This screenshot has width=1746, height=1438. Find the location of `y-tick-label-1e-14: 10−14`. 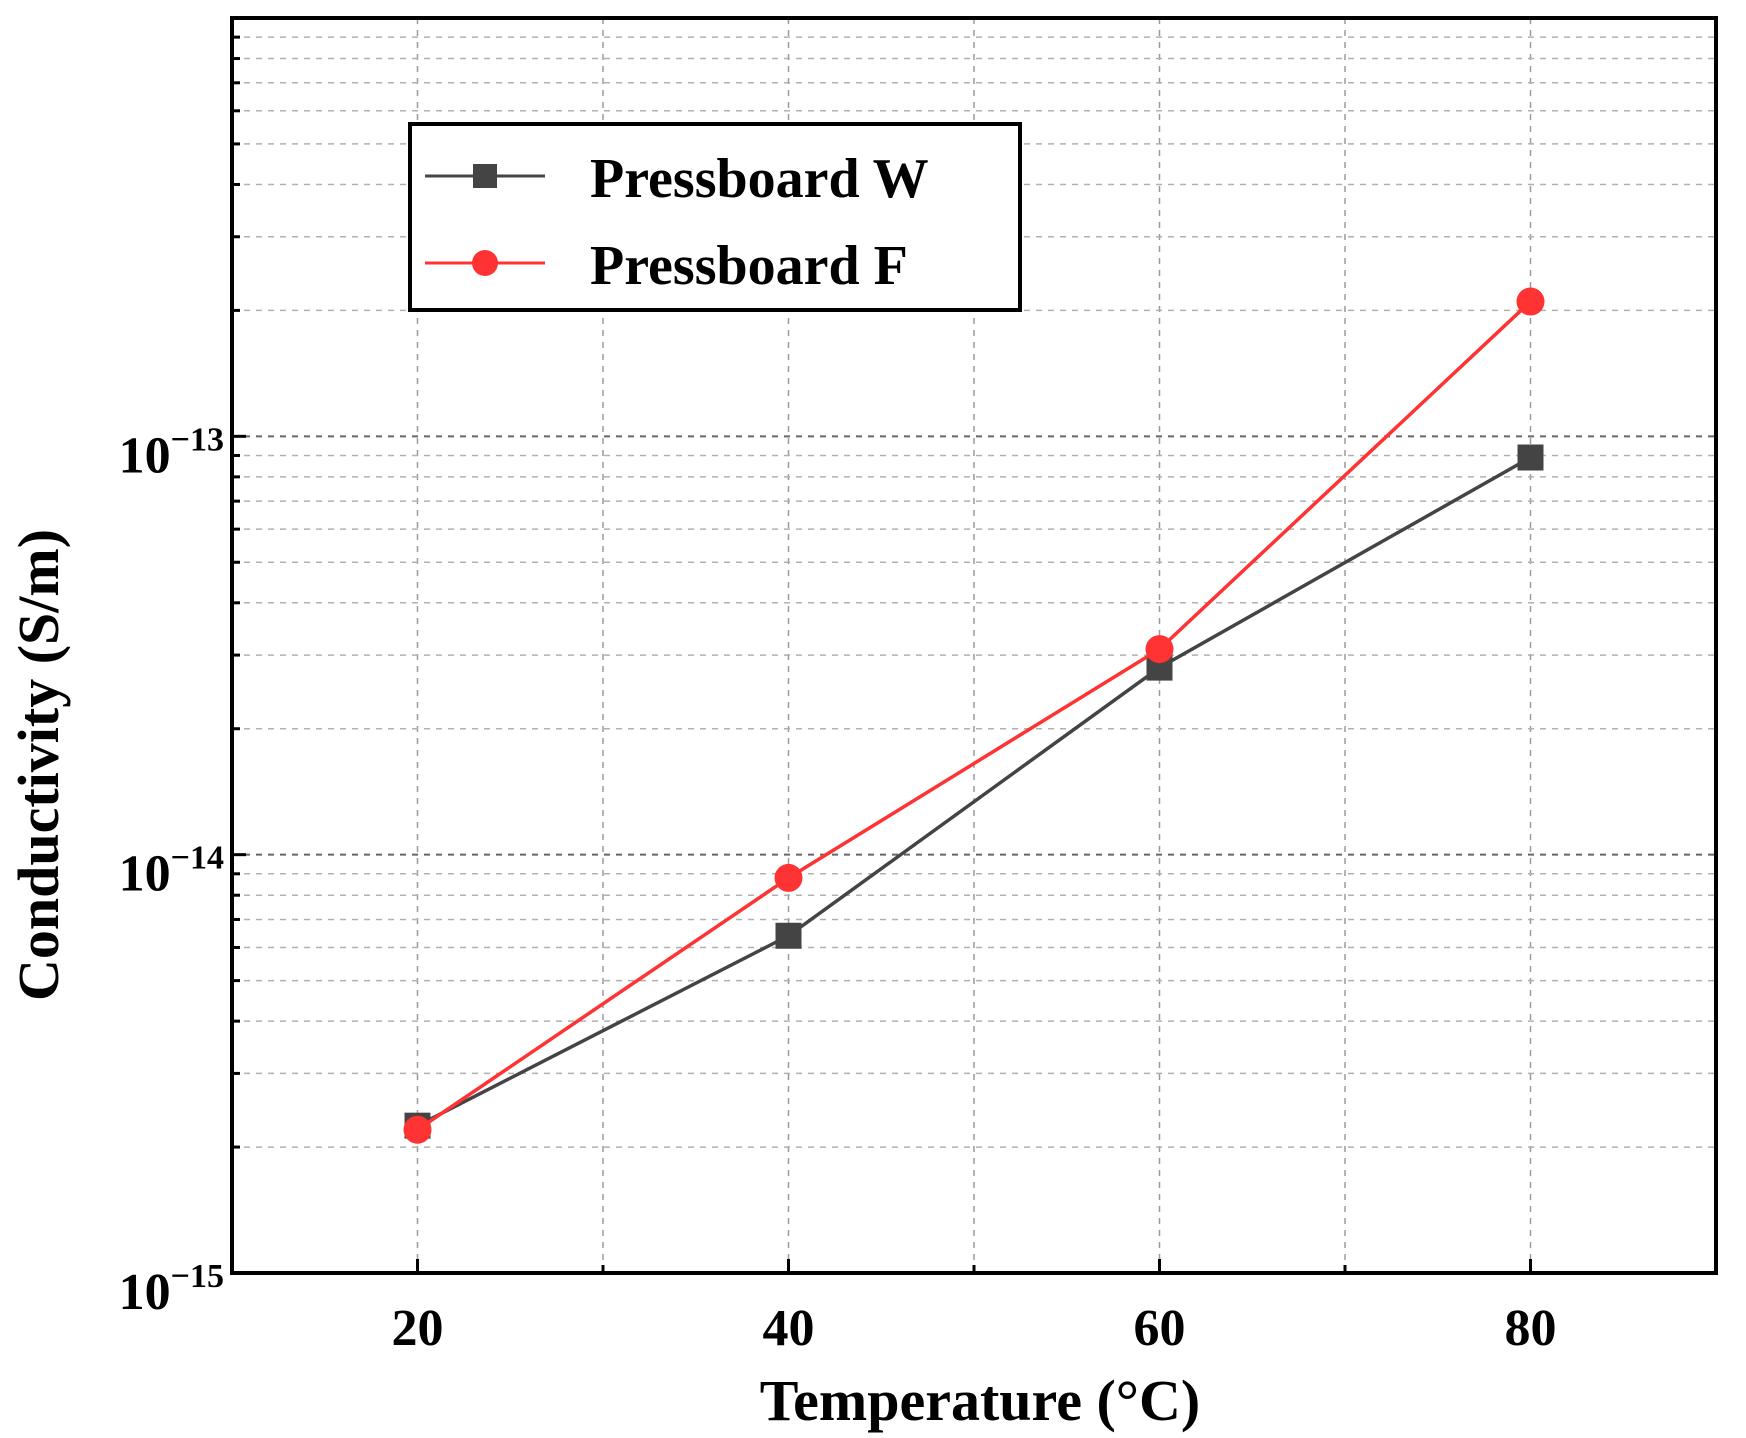

y-tick-label-1e-14: 10−14 is located at coordinates (171, 871).